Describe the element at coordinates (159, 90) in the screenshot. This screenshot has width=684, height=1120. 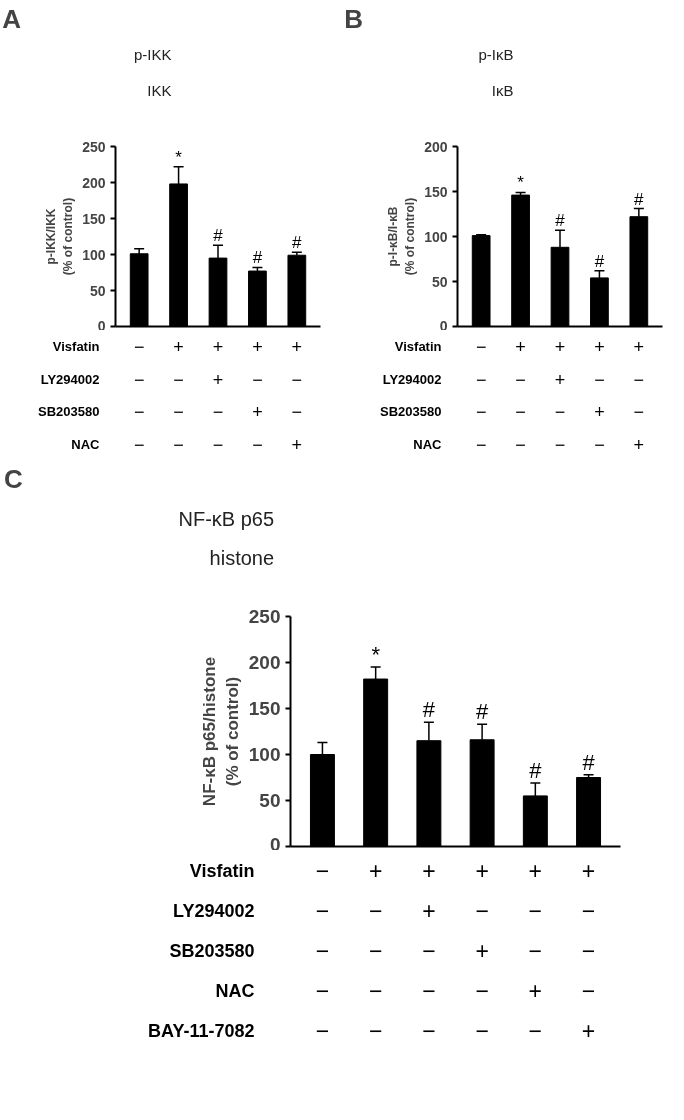
I see `text: IKK` at that location.